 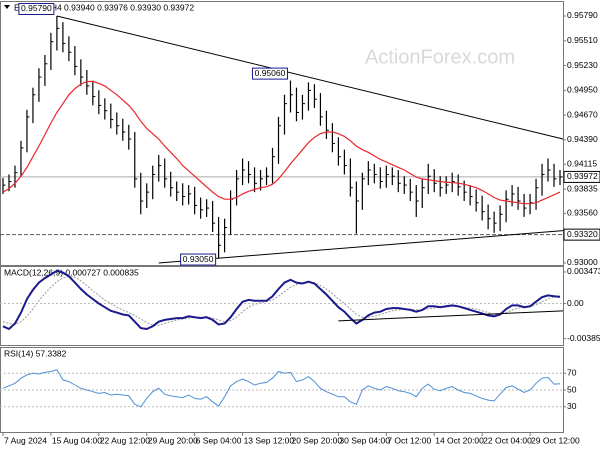 What do you see at coordinates (582, 90) in the screenshot?
I see `y-tick-label: 0.94950` at bounding box center [582, 90].